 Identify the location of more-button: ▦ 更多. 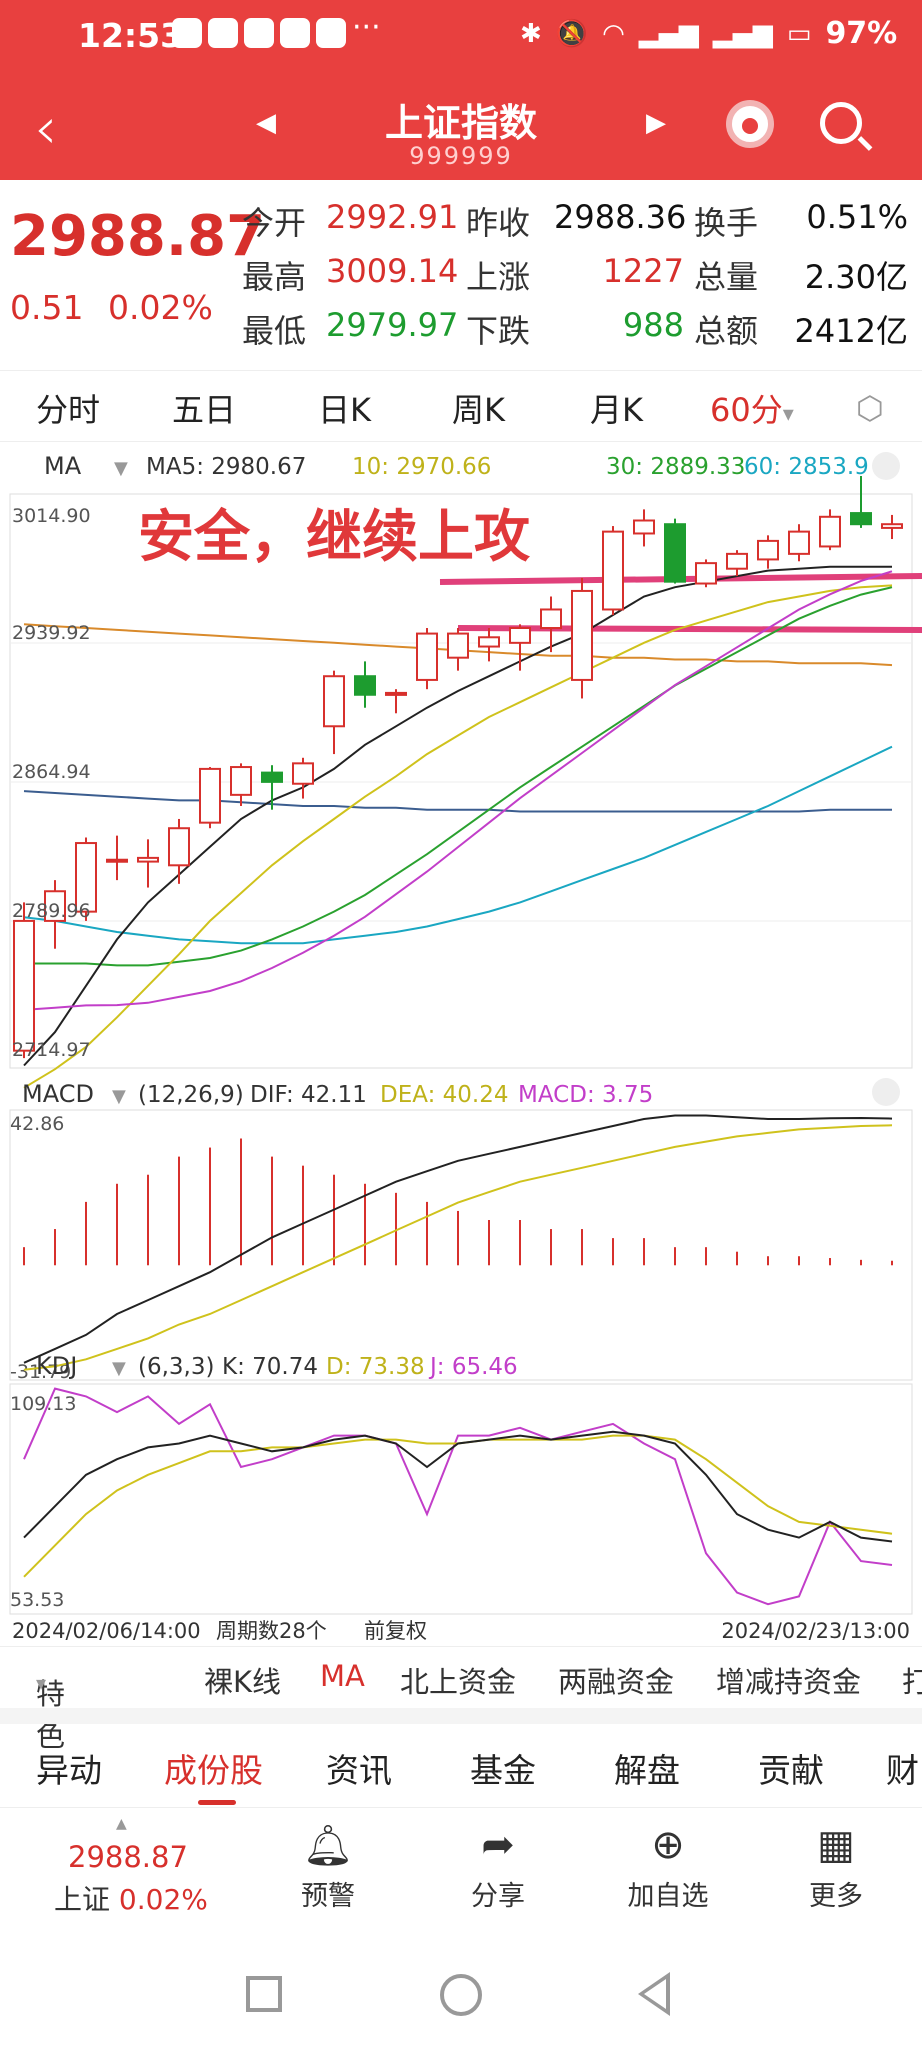
(836, 1867).